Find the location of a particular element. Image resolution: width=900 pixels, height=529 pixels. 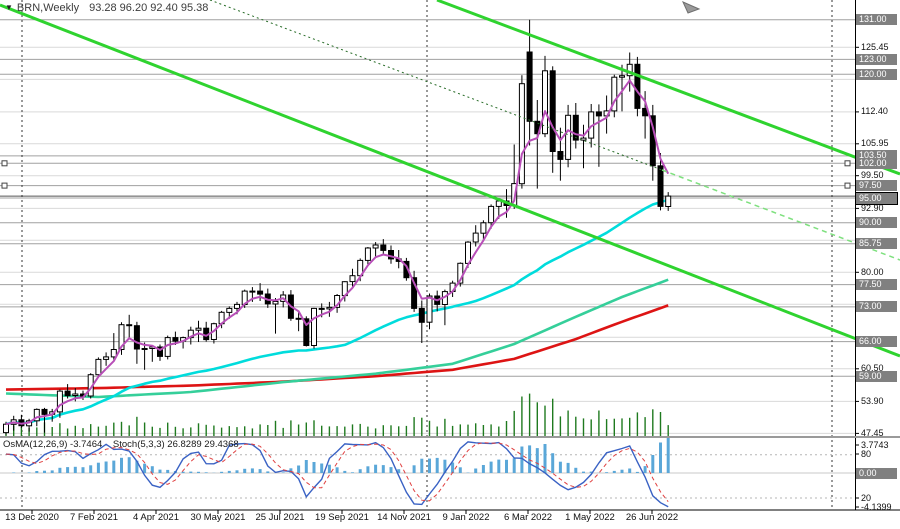

date-label: 7 Feb 2021 is located at coordinates (94, 517).